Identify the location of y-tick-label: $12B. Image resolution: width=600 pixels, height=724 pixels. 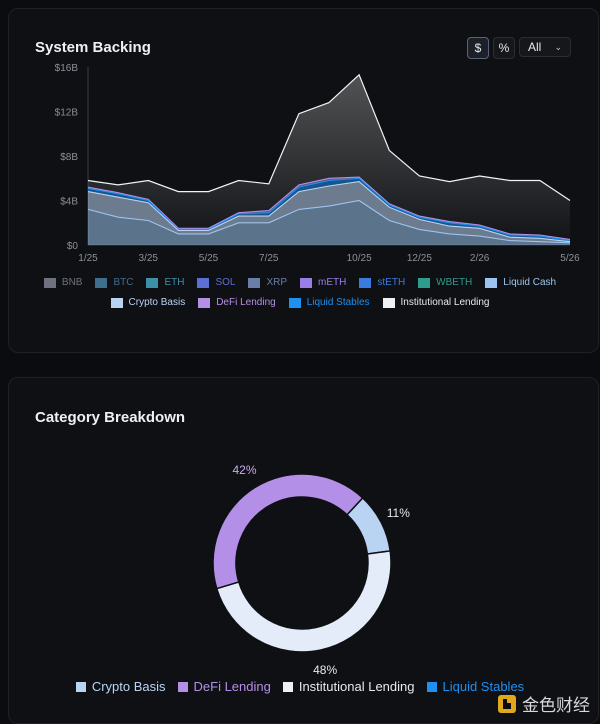
(67, 113).